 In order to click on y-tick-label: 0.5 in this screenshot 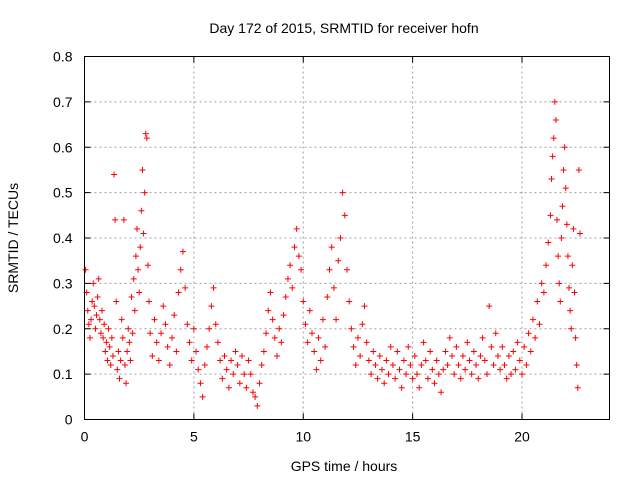, I will do `click(63, 193)`.